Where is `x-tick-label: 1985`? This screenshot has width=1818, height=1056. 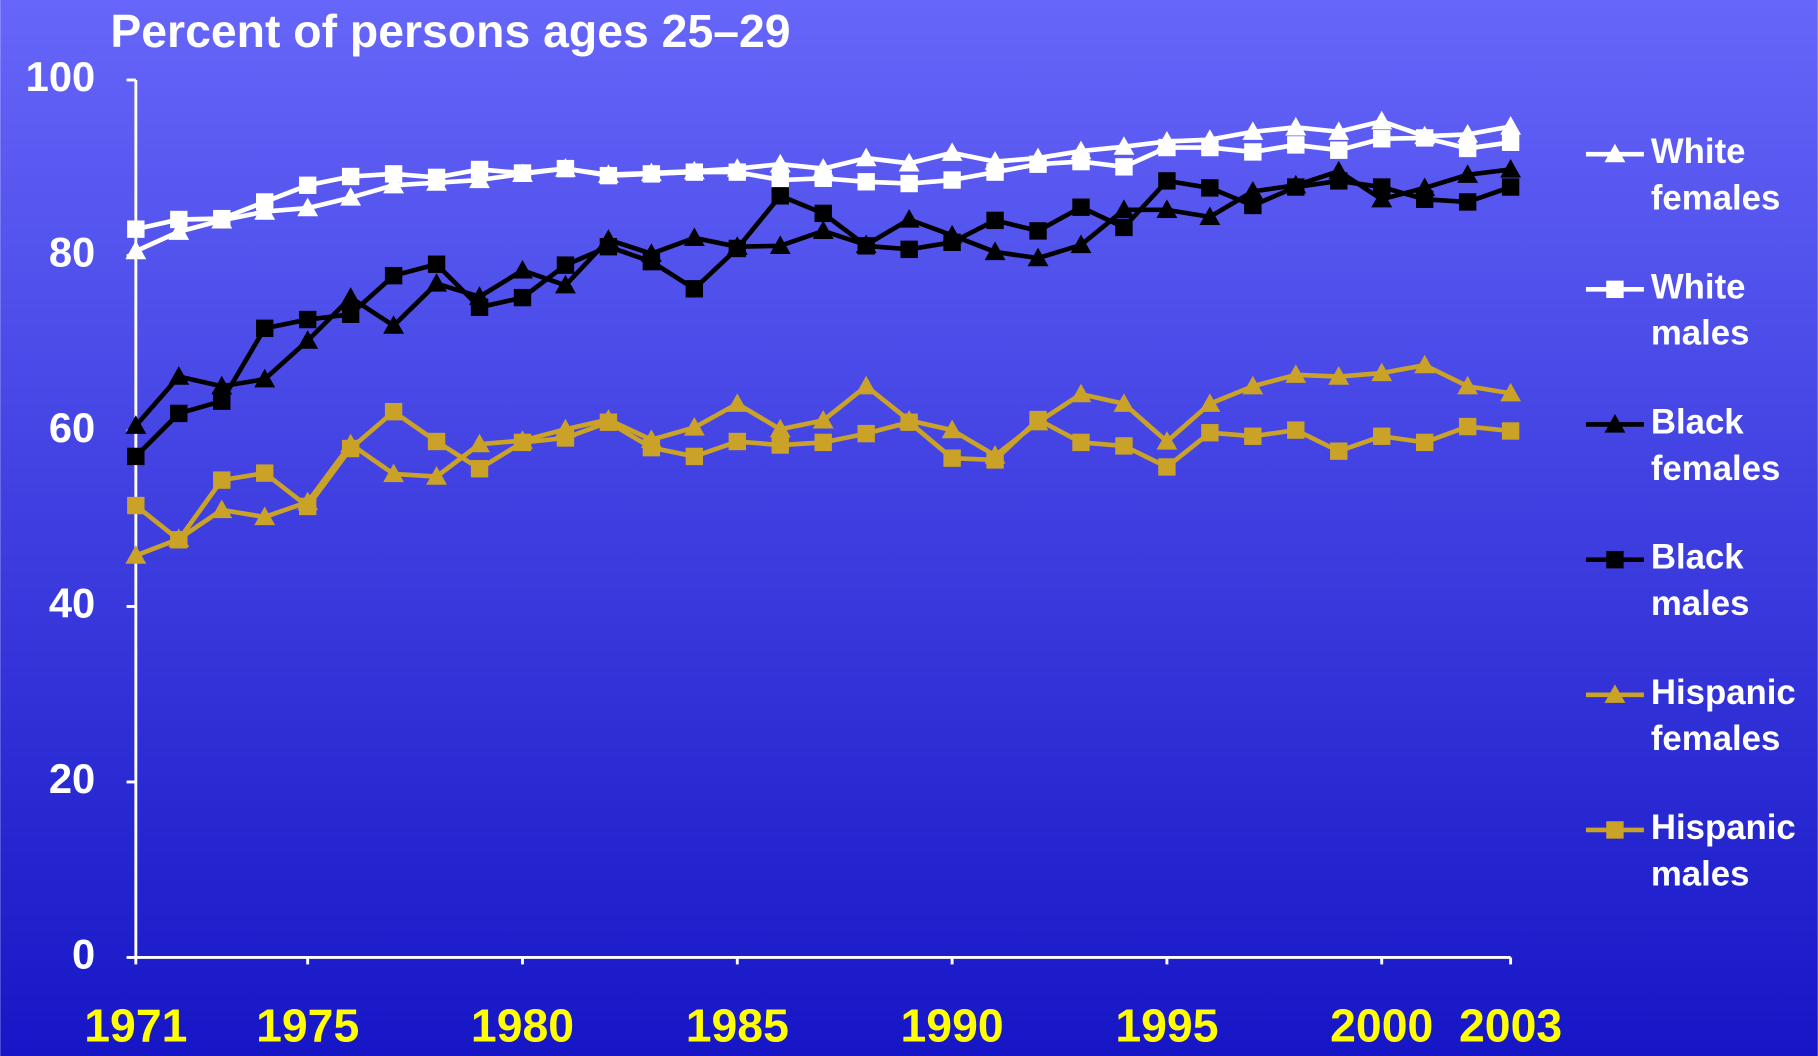 x-tick-label: 1985 is located at coordinates (737, 1026).